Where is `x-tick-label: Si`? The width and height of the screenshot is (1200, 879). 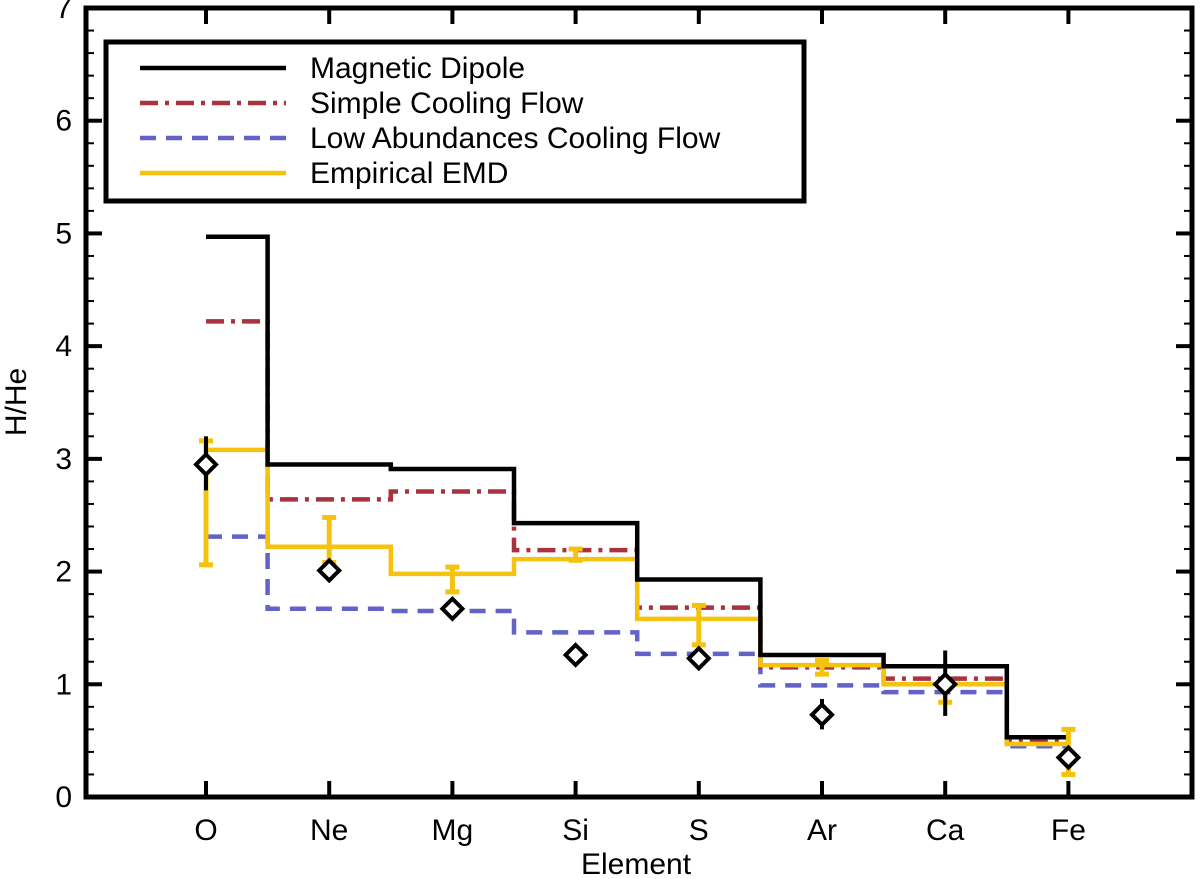 x-tick-label: Si is located at coordinates (575, 830).